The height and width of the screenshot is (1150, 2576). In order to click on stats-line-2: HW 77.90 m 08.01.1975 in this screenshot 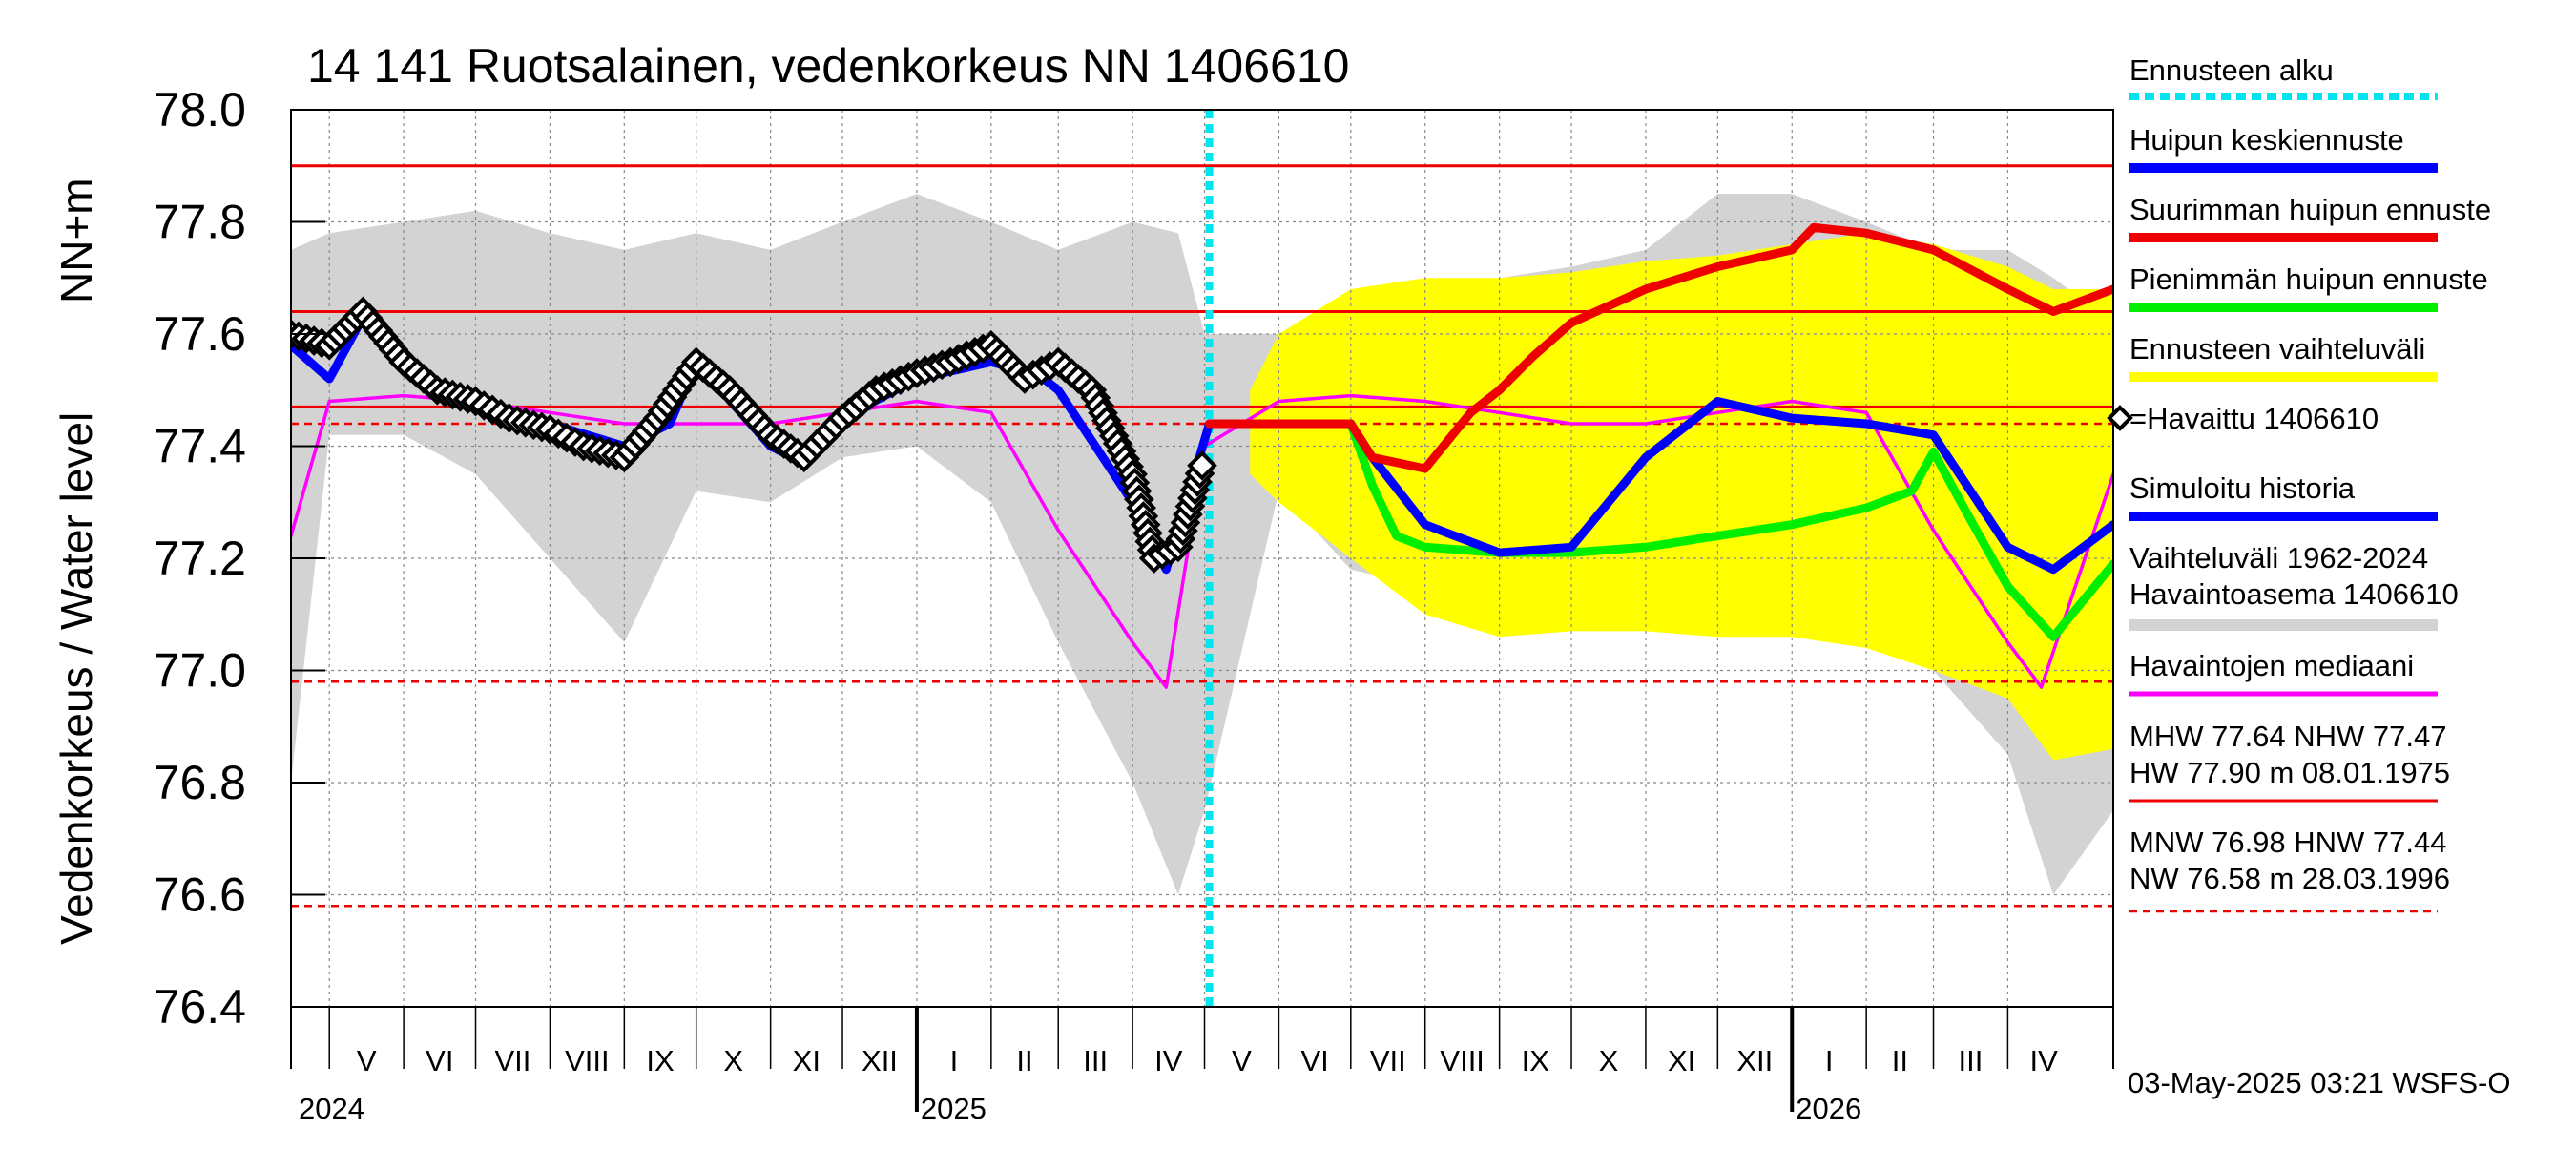, I will do `click(2289, 772)`.